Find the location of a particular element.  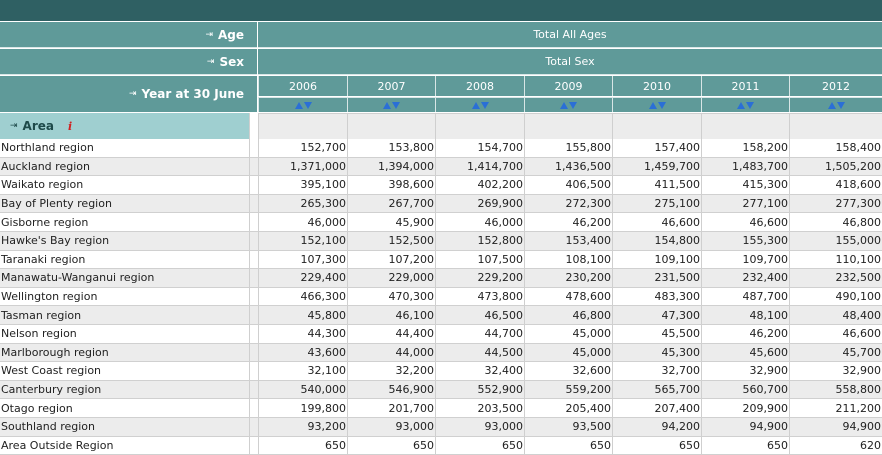

value-cell: 154,800 is located at coordinates (656, 241).